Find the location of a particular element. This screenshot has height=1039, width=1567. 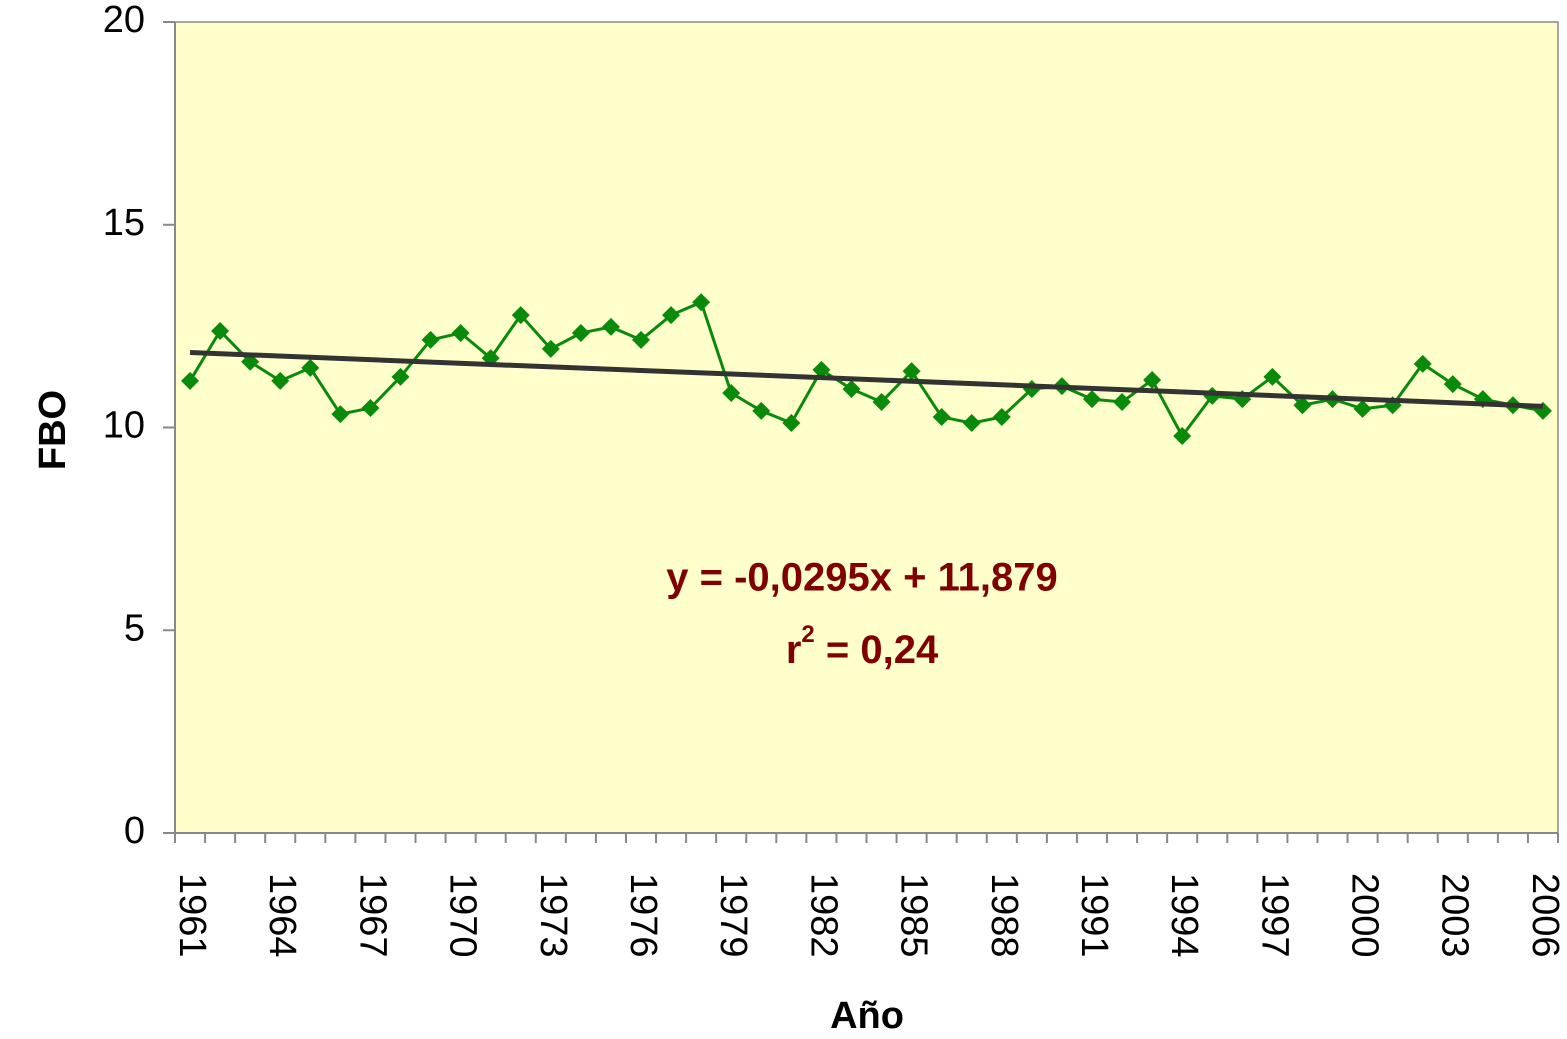

y-tick-label: 15 is located at coordinates (124, 223).